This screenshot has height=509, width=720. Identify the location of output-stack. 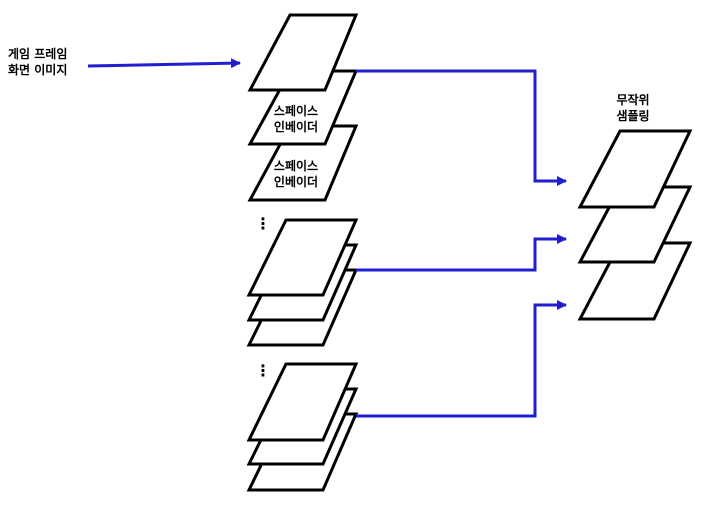
(635, 225).